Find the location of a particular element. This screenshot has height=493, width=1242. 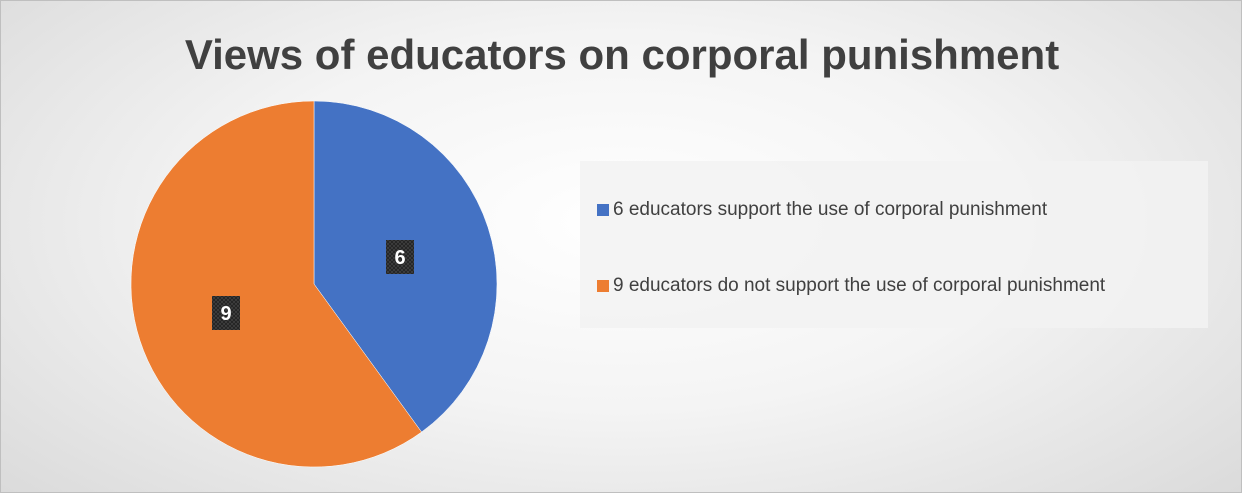

legend-swatch-not-support is located at coordinates (603, 286).